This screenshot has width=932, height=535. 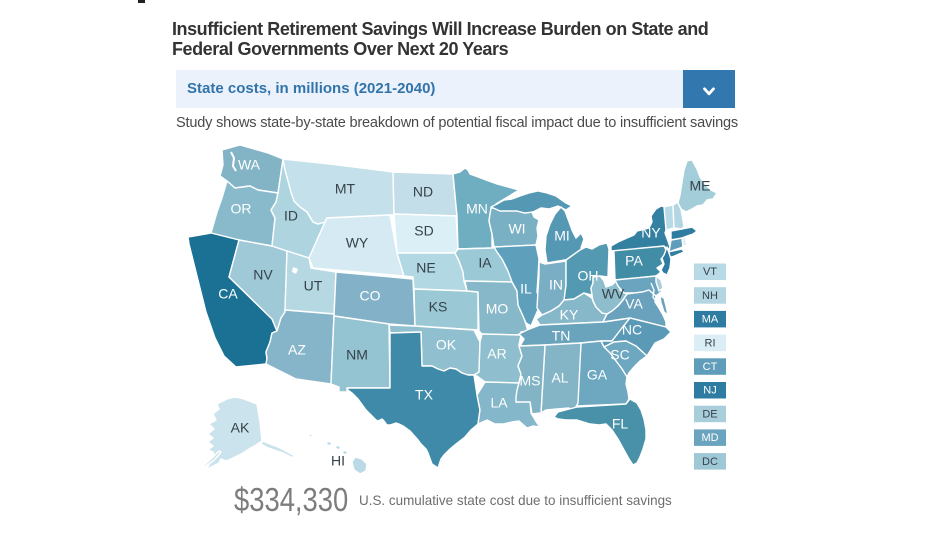 What do you see at coordinates (446, 345) in the screenshot?
I see `svg-text: OK` at bounding box center [446, 345].